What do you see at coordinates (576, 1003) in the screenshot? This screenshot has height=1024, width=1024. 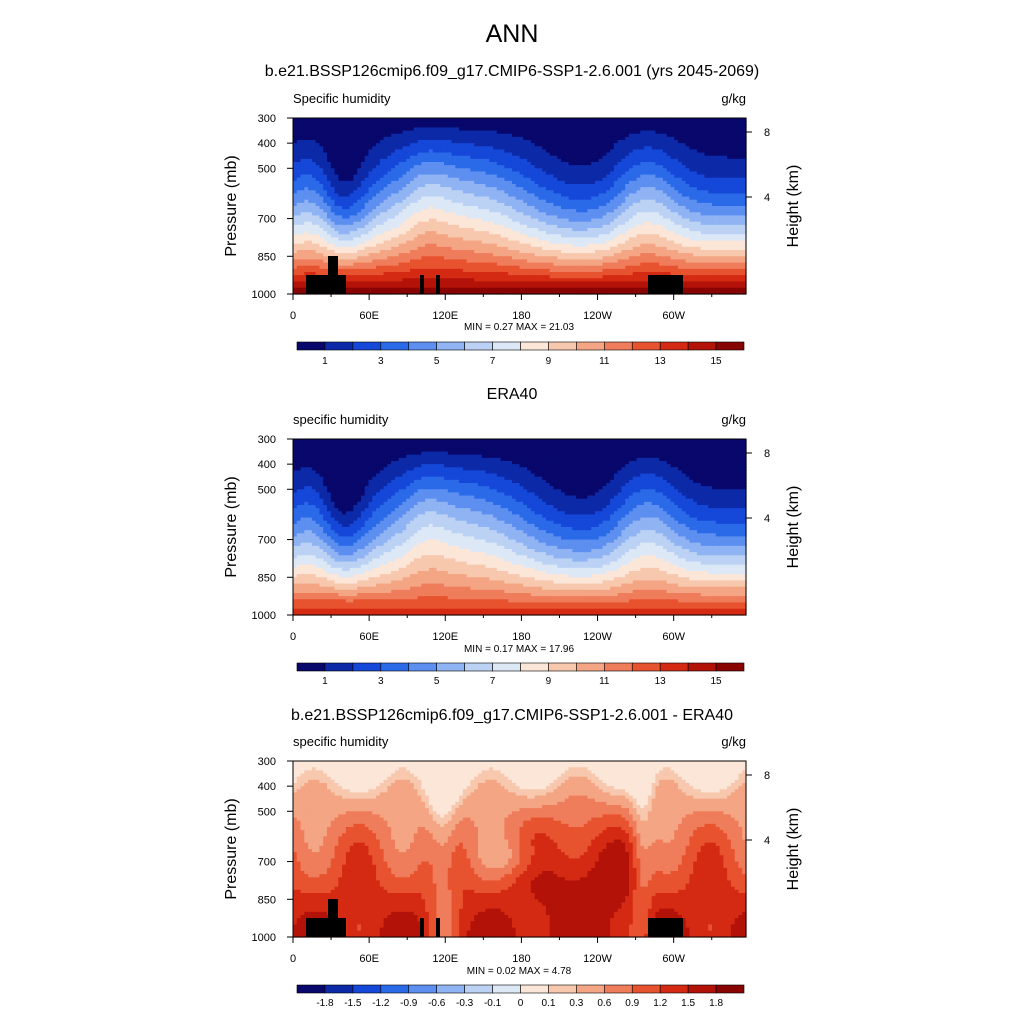 I see `colorbar-label: 0.3` at bounding box center [576, 1003].